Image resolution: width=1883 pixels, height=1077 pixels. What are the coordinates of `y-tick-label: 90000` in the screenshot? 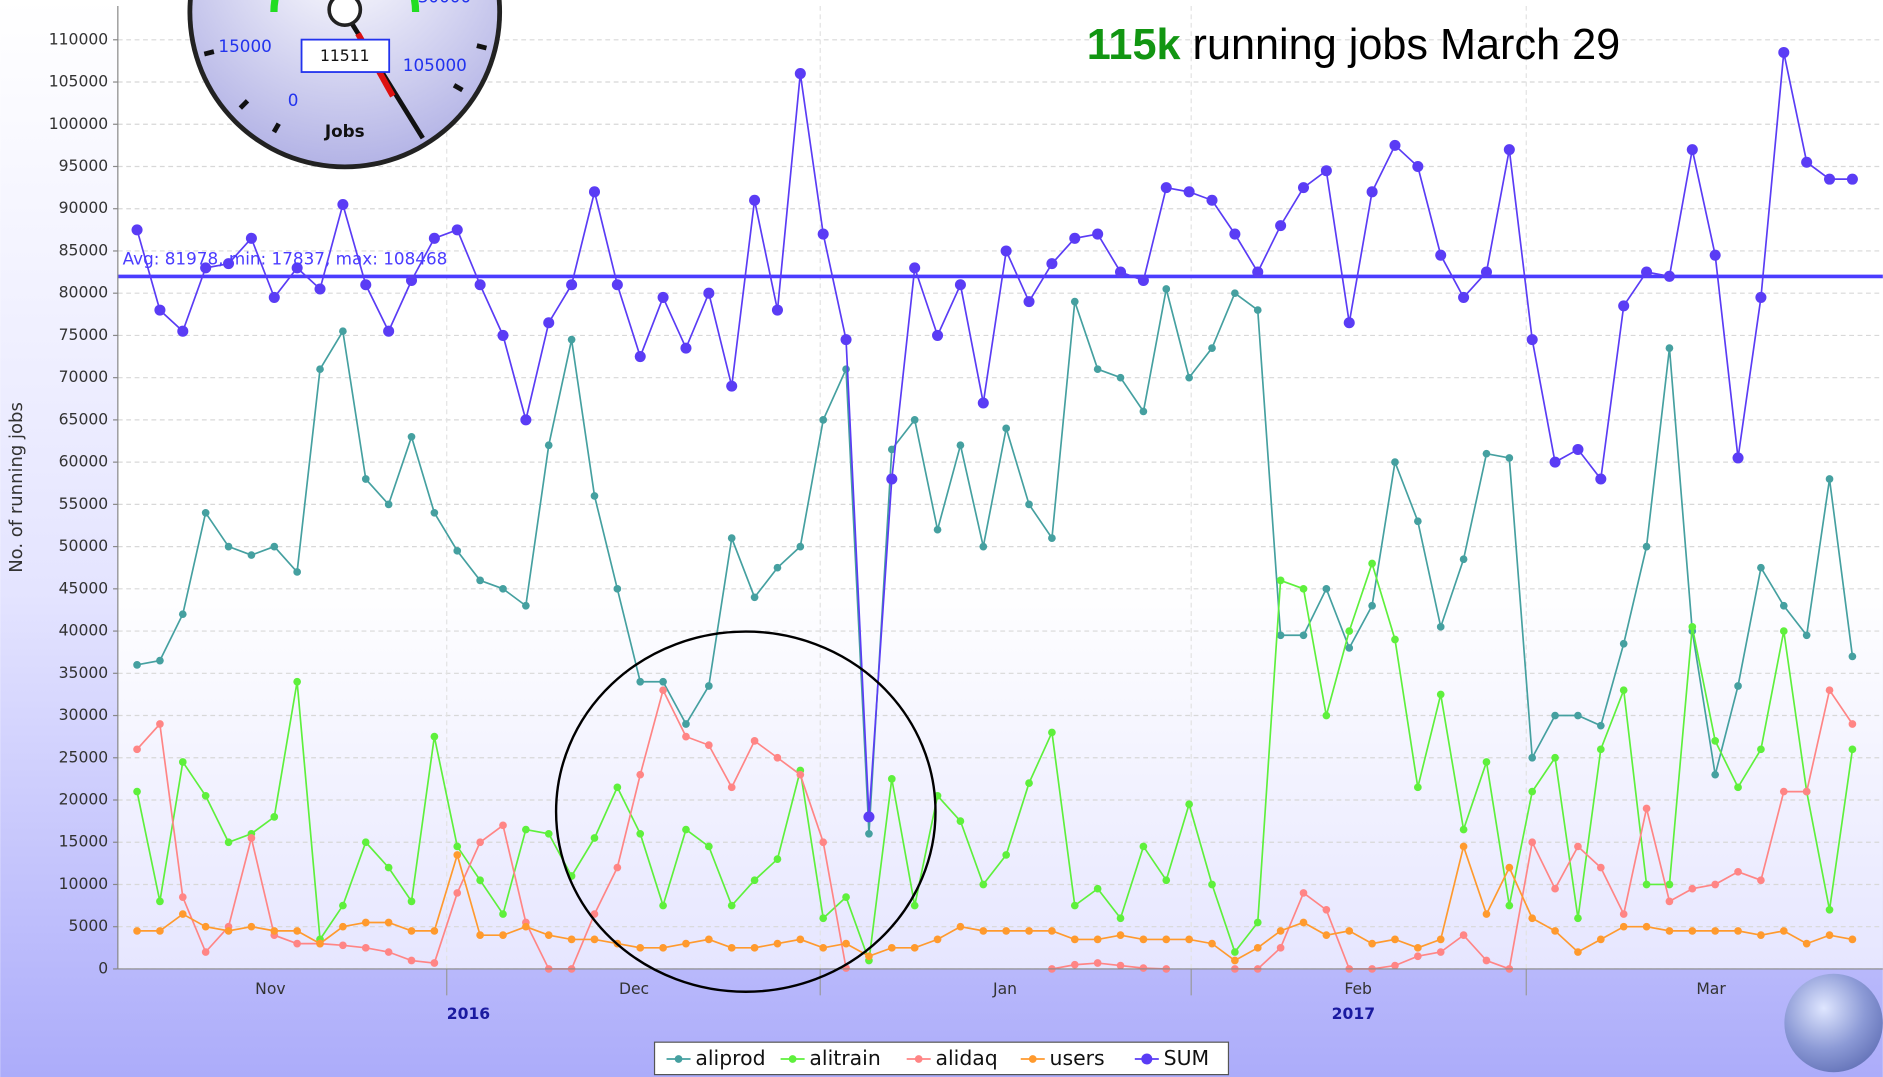 It's located at (84, 208).